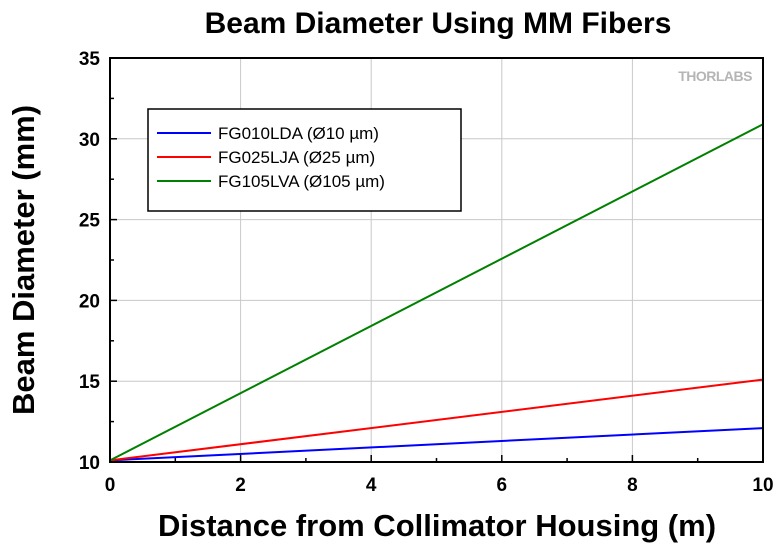 Image resolution: width=780 pixels, height=547 pixels. What do you see at coordinates (715, 76) in the screenshot?
I see `thorlabs-logo: THORLABS` at bounding box center [715, 76].